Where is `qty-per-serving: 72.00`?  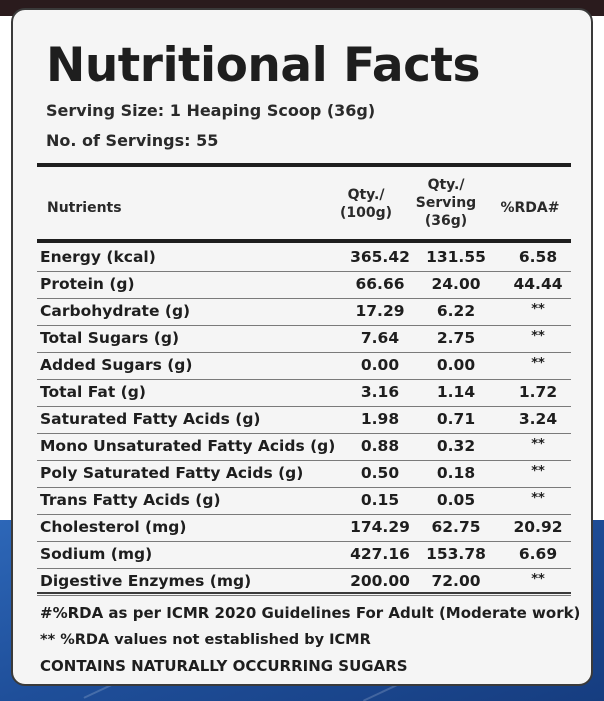 qty-per-serving: 72.00 is located at coordinates (456, 581).